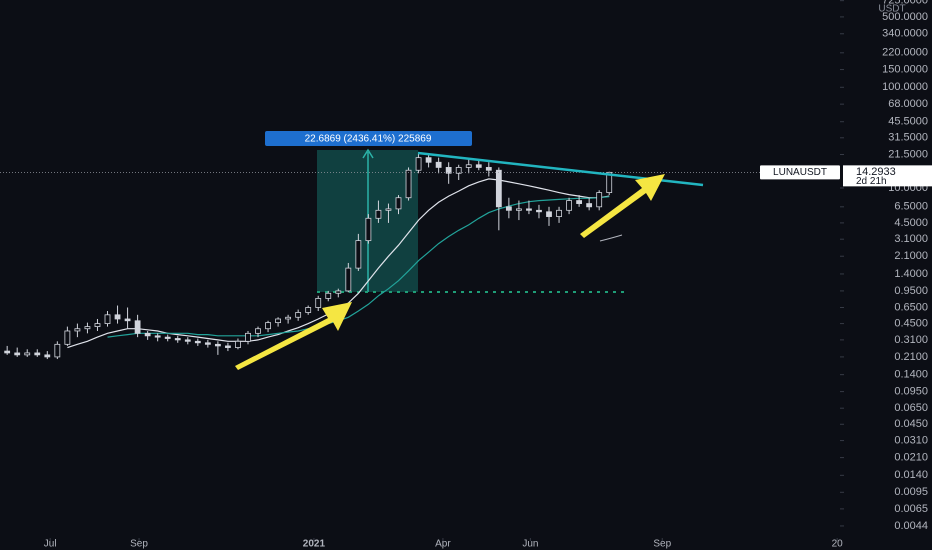 The image size is (932, 550). Describe the element at coordinates (911, 223) in the screenshot. I see `y-tick-label: 4.5000` at that location.